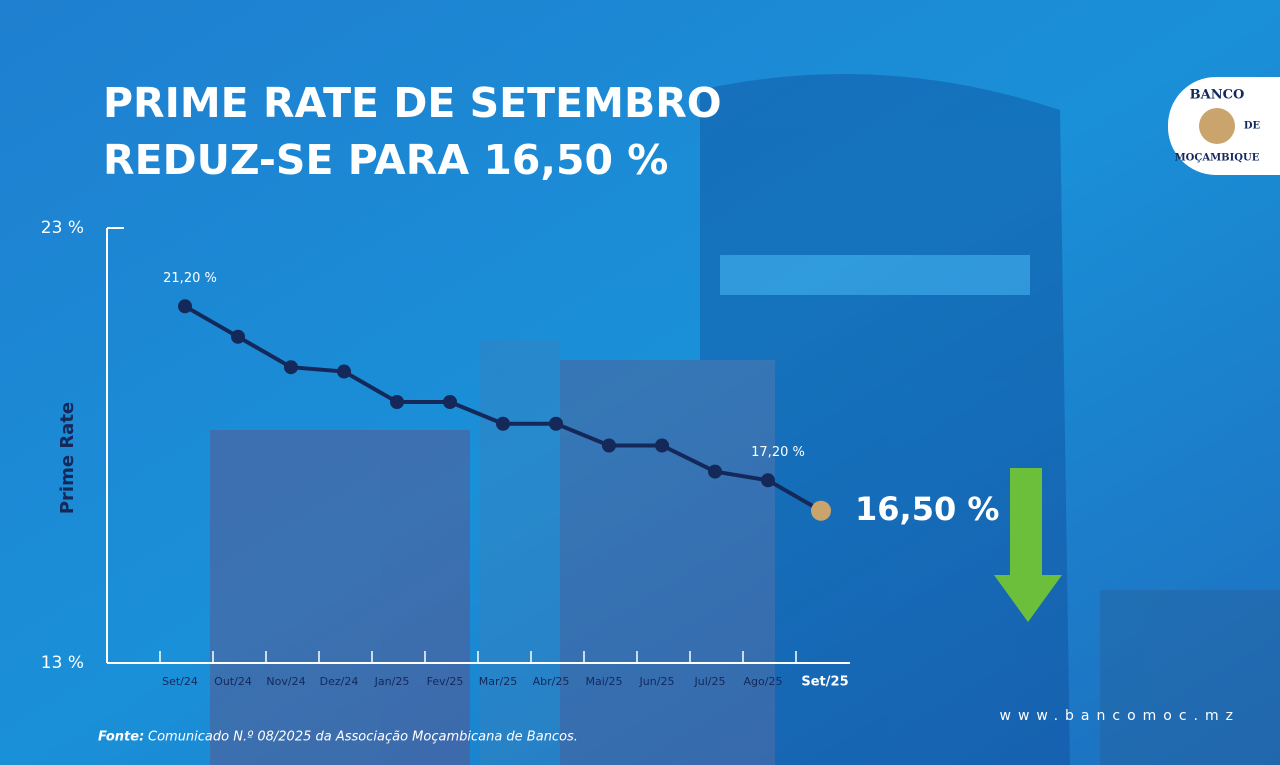 This screenshot has width=1280, height=765. What do you see at coordinates (604, 681) in the screenshot?
I see `x-tick-label: Mai/25` at bounding box center [604, 681].